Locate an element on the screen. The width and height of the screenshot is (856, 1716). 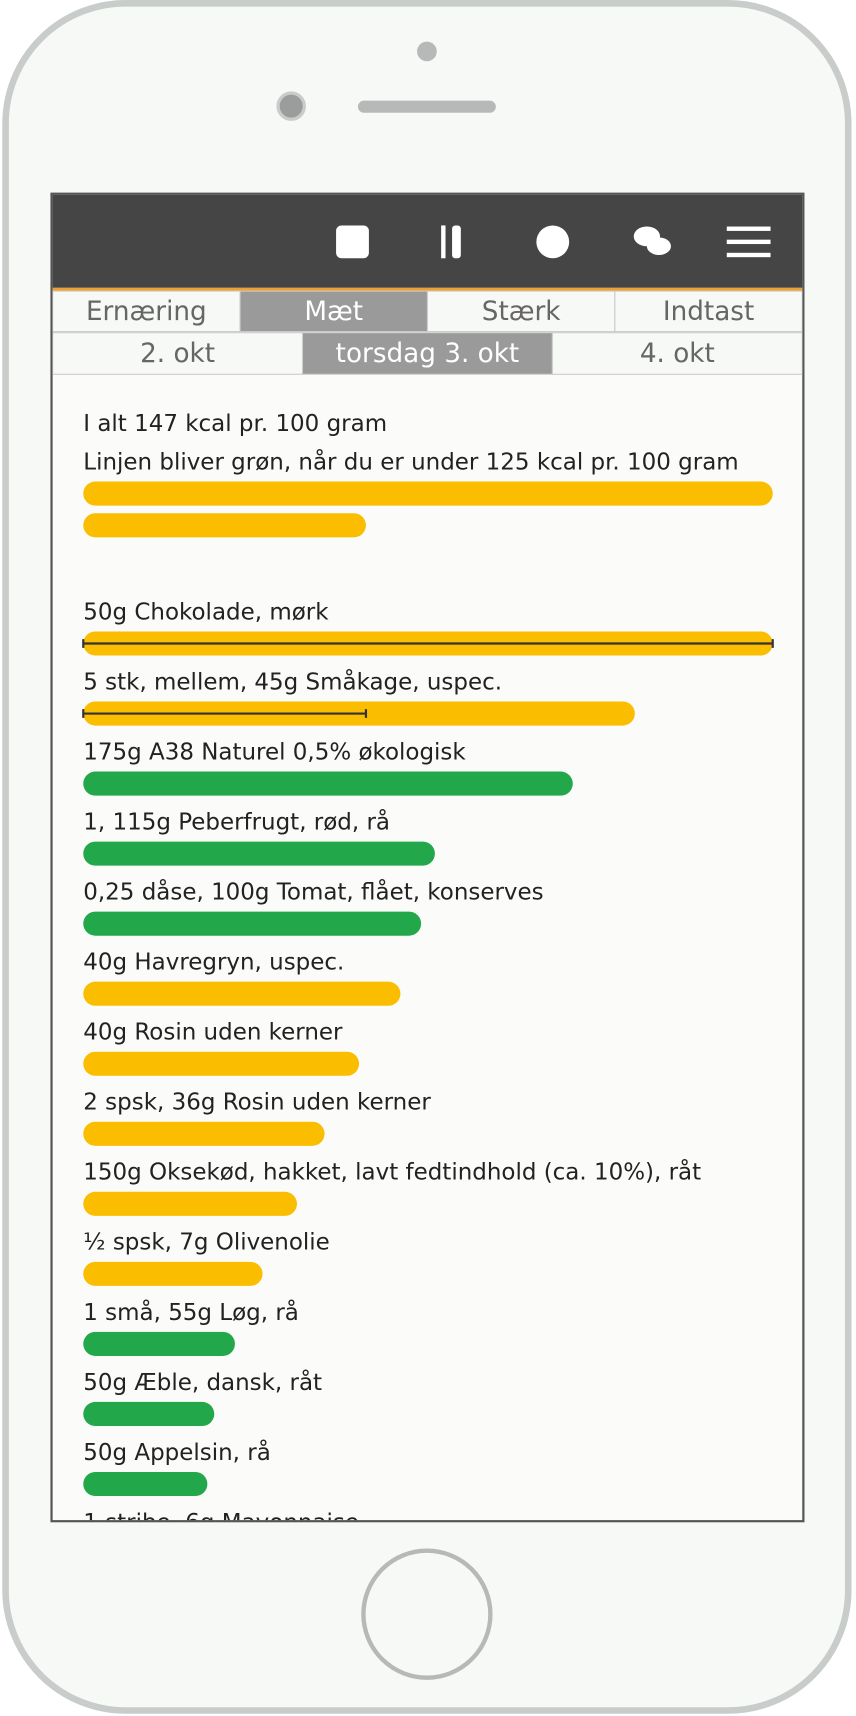
chat-icon is located at coordinates (652, 240).